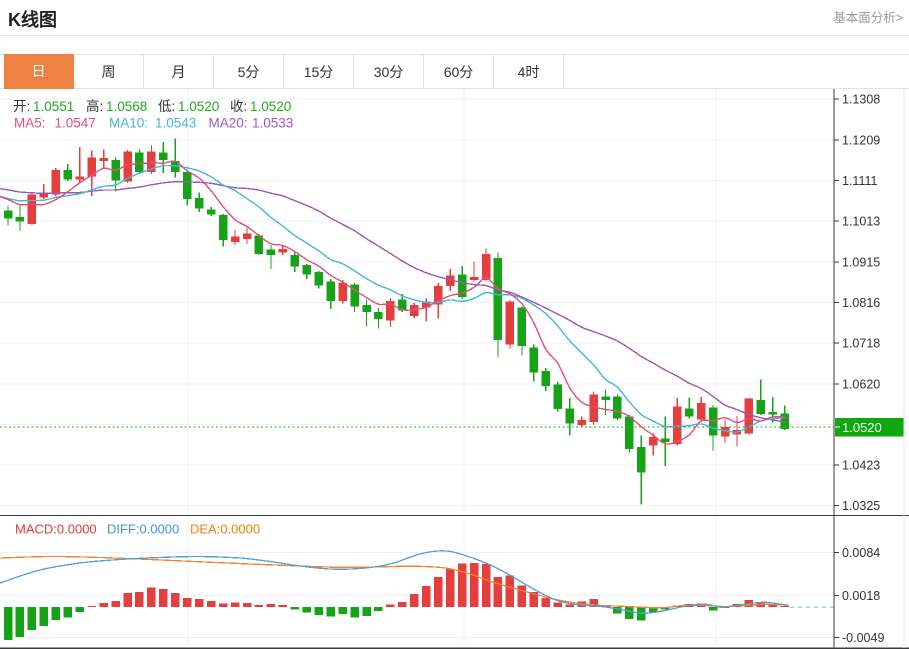  Describe the element at coordinates (188, 106) in the screenshot. I see `svg-text:低:1.0520: 低: 1.0520` at that location.